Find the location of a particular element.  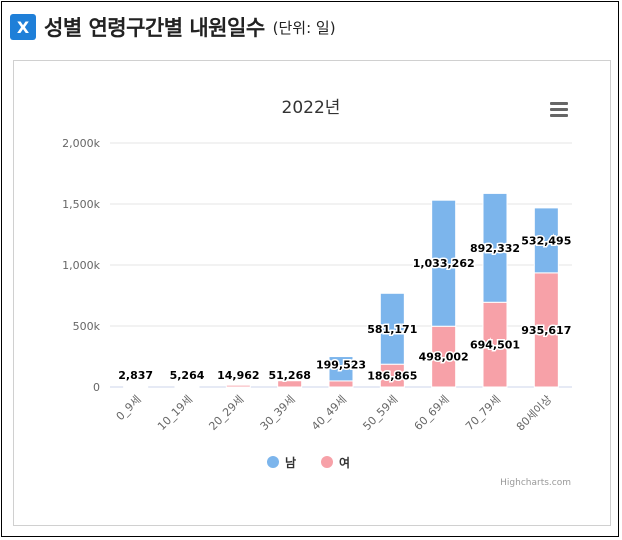

data-label: 581,171 is located at coordinates (392, 329).